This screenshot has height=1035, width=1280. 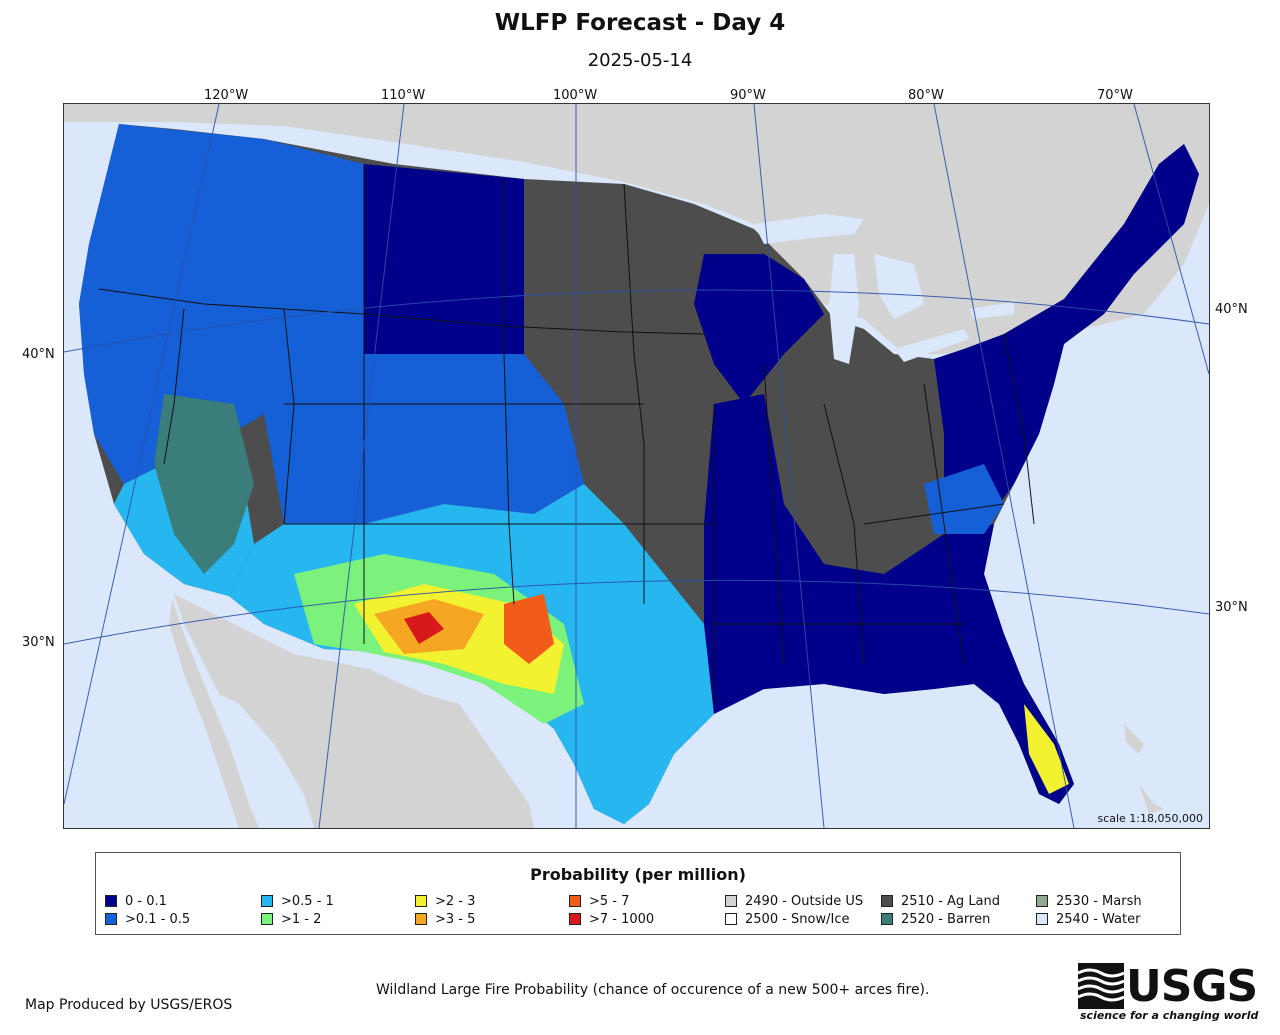 I want to click on lat-label-left-30n: 30°N, so click(x=38, y=642).